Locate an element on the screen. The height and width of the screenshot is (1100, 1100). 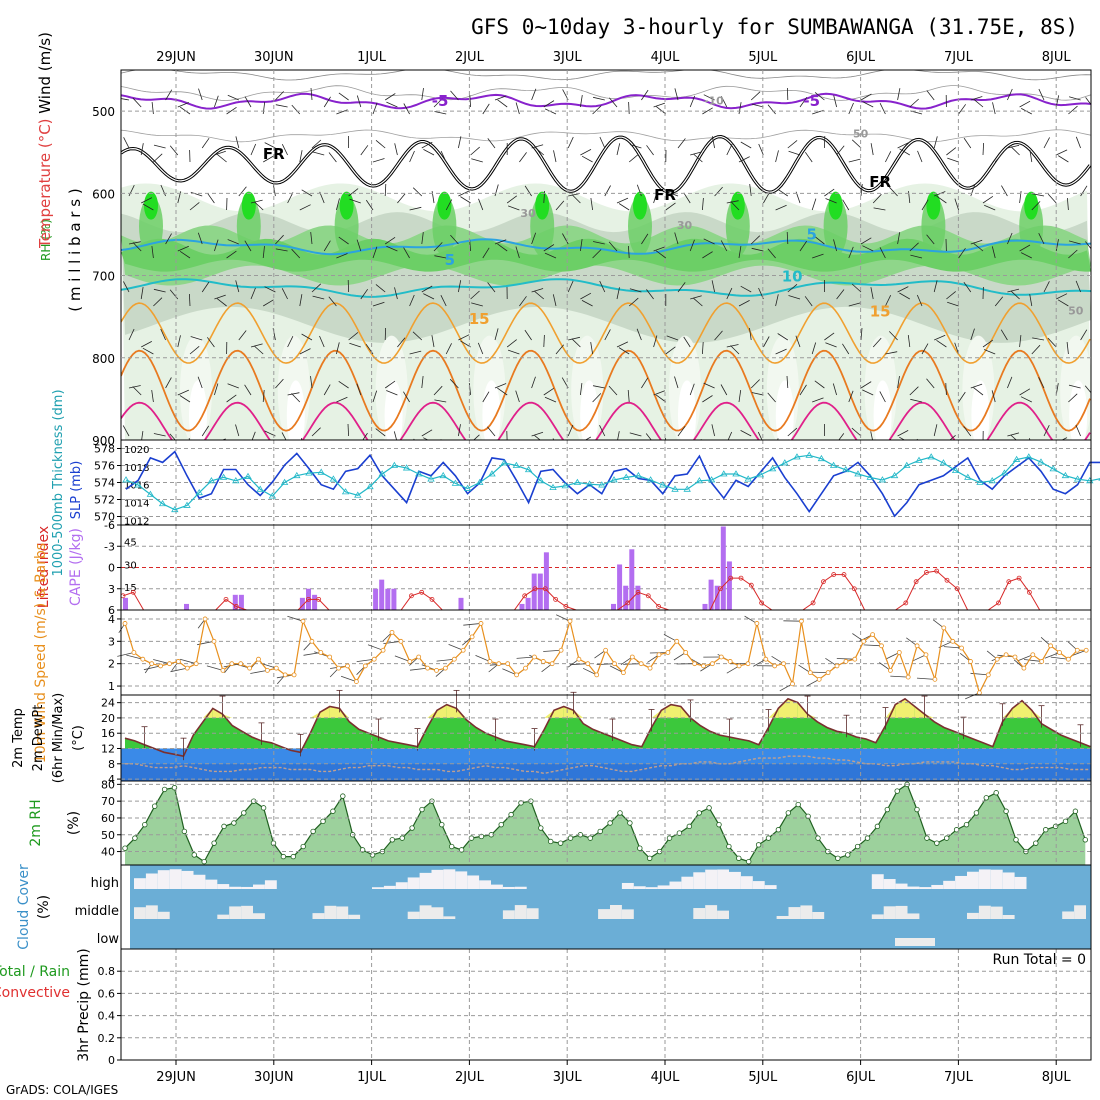
temperature-warm-band is located at coordinates (1036, 714).